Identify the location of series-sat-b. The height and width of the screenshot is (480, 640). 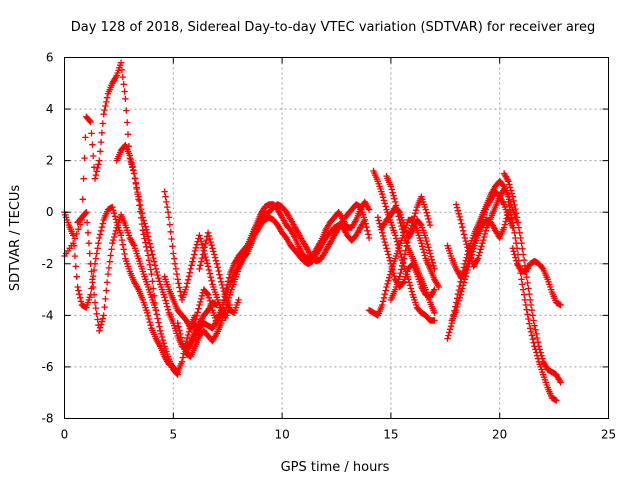
(130, 289).